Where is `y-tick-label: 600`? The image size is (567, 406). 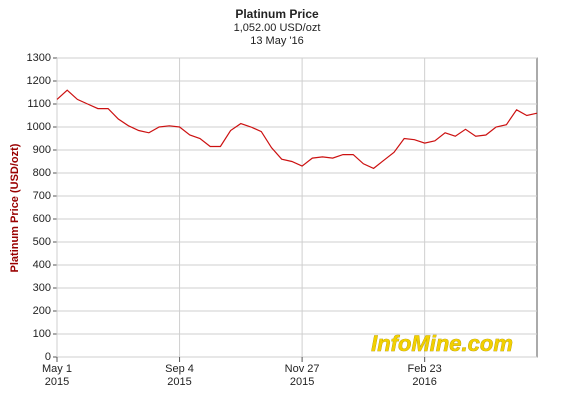 y-tick-label: 600 is located at coordinates (42, 219).